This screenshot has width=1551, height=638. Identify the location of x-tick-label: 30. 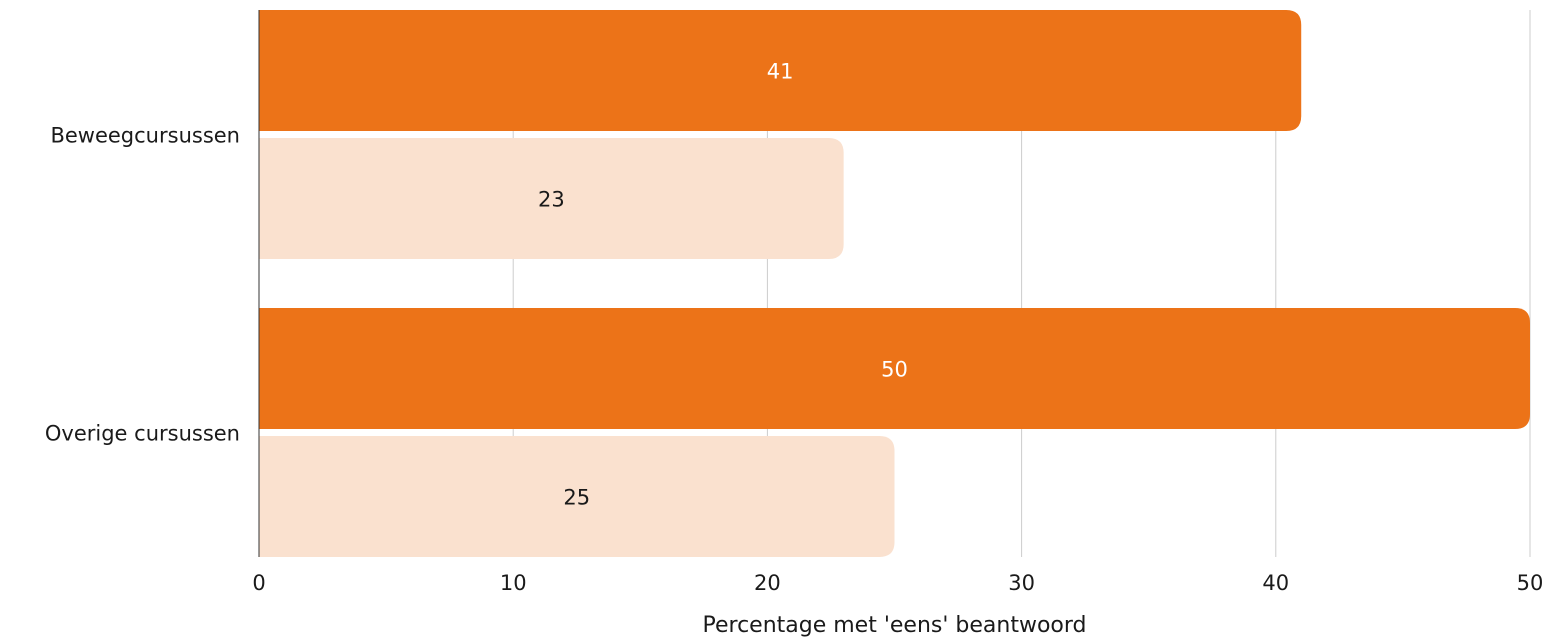
(1021, 583).